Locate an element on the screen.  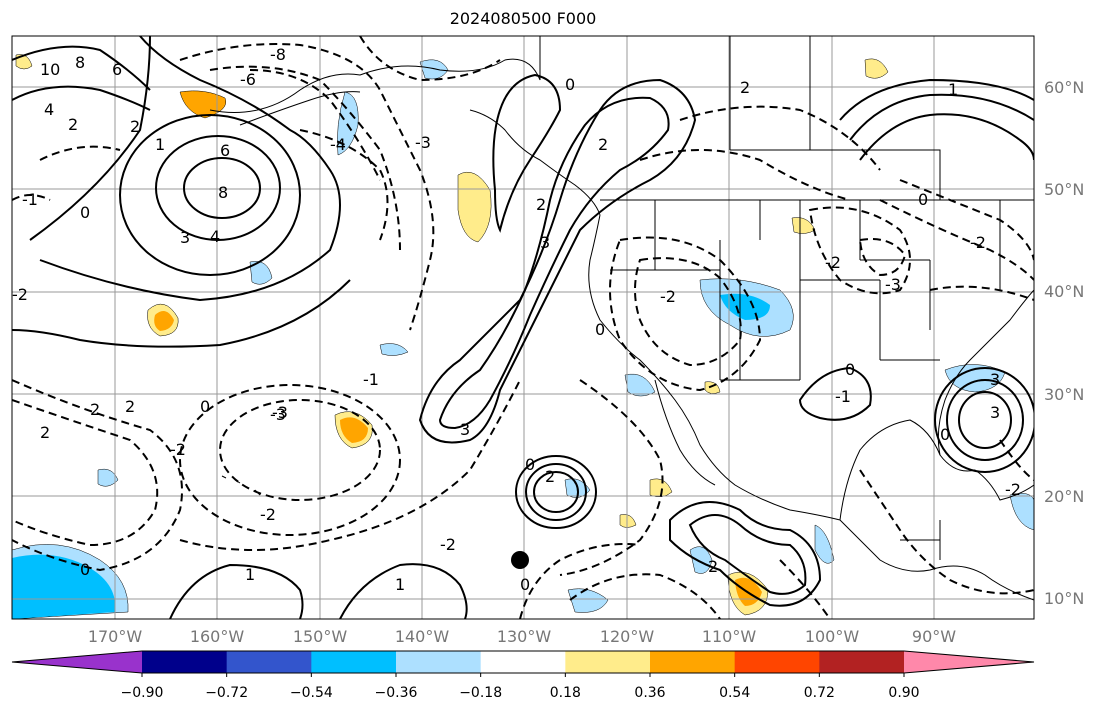
map-title: 2024080500 F000 is located at coordinates (523, 18).